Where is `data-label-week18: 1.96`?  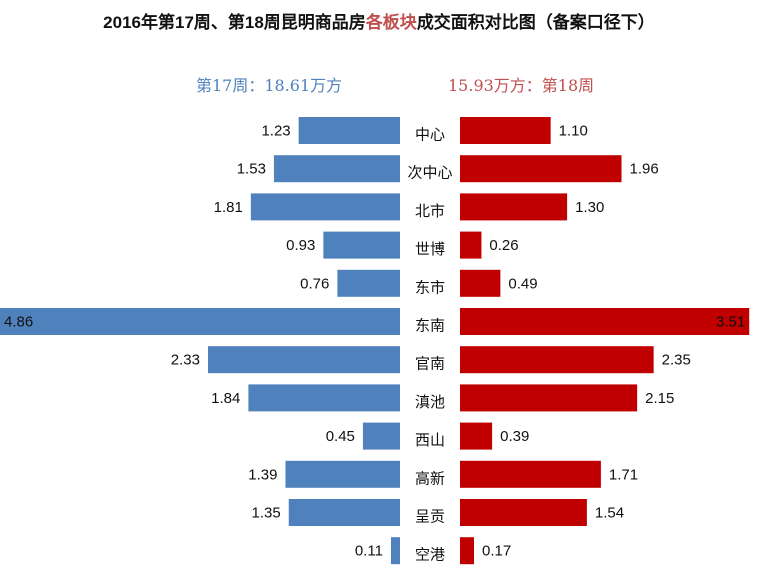
data-label-week18: 1.96 is located at coordinates (644, 169).